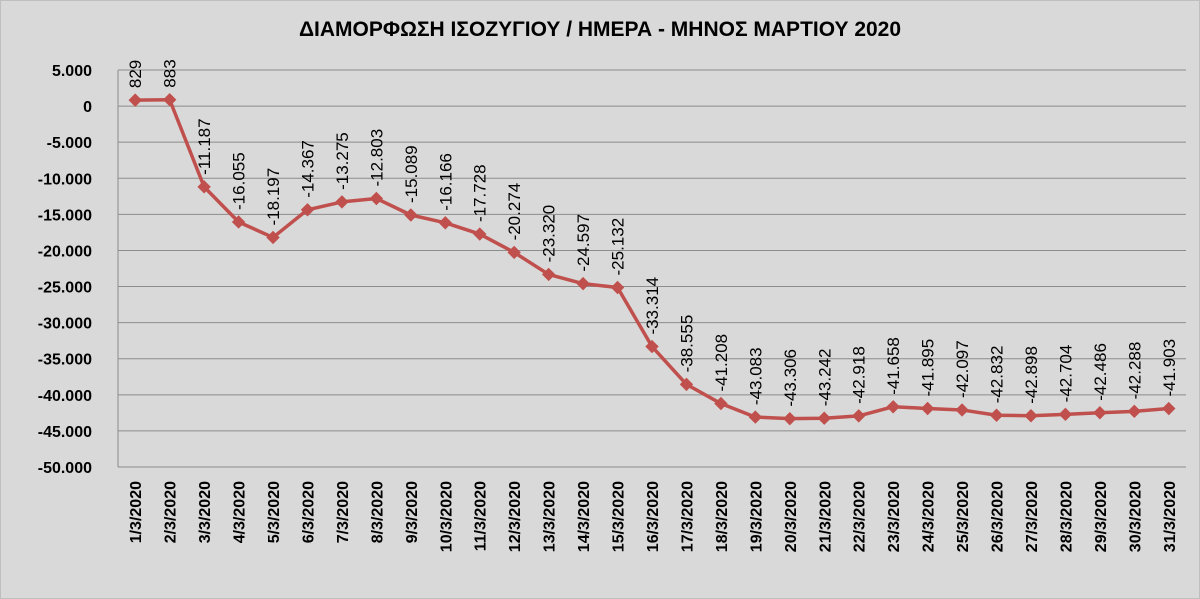 This screenshot has height=599, width=1200. What do you see at coordinates (1135, 516) in the screenshot?
I see `x-tick-label: 30/3/2020` at bounding box center [1135, 516].